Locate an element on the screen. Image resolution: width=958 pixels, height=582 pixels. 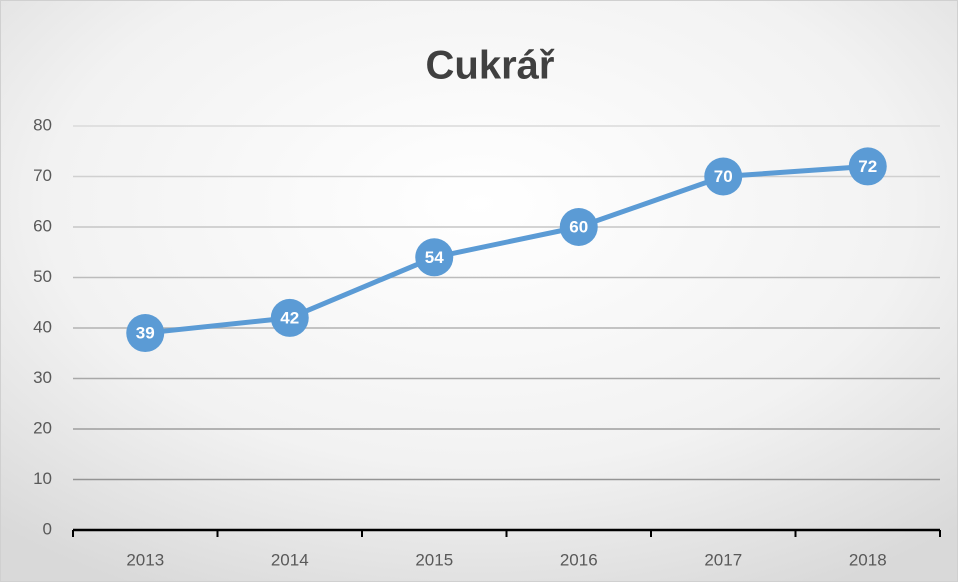
y-tick-label: 80 is located at coordinates (42, 124).